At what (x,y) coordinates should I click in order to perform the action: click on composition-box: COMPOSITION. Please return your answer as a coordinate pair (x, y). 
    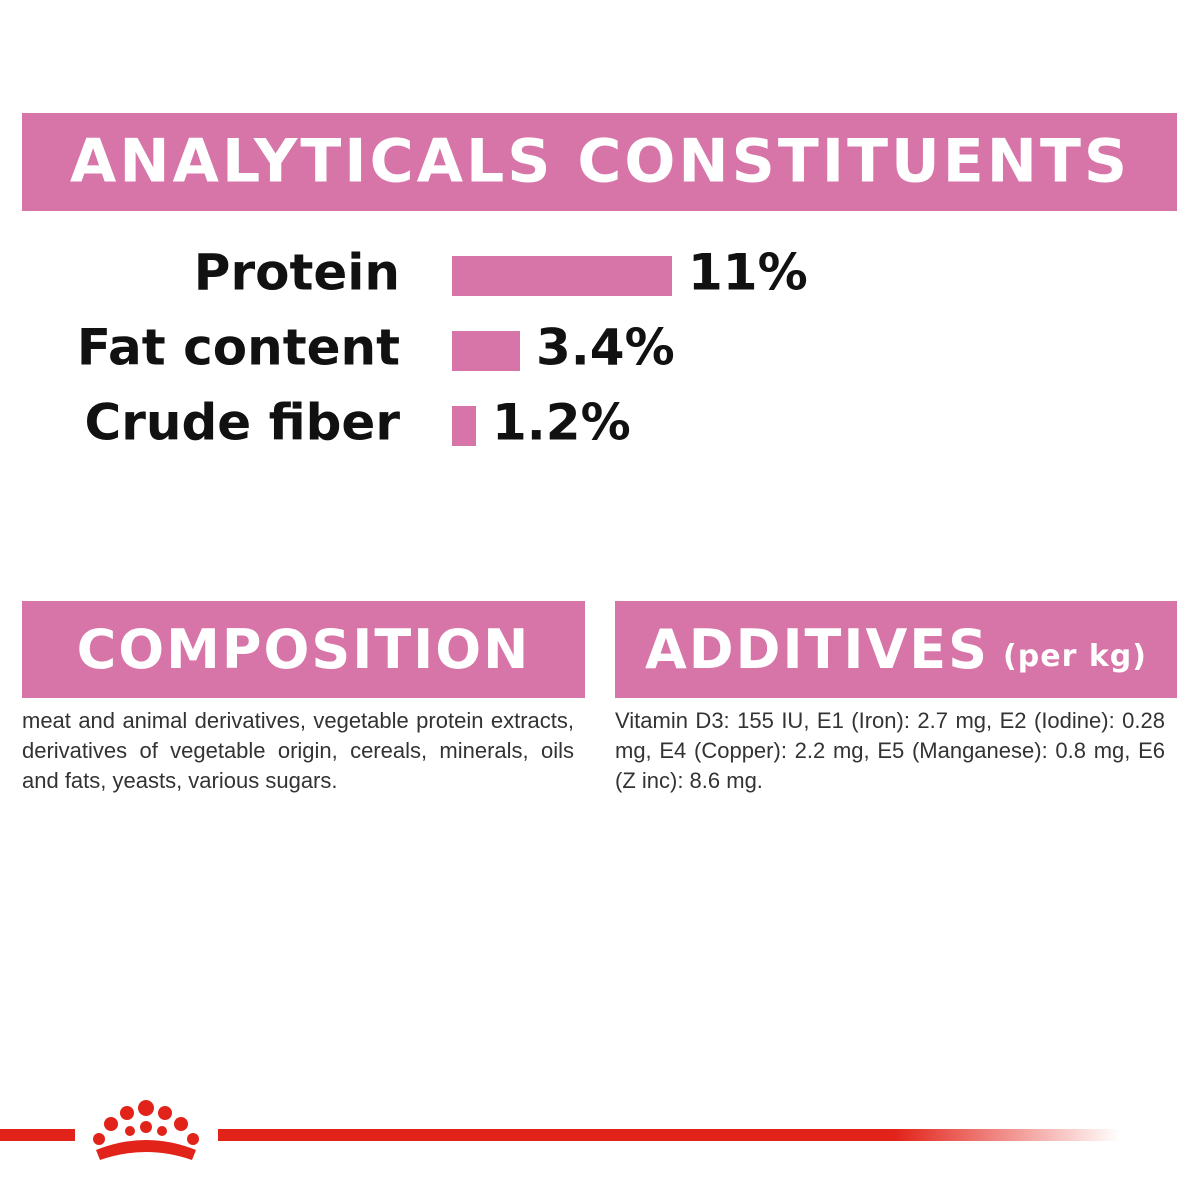
    Looking at the image, I should click on (303, 649).